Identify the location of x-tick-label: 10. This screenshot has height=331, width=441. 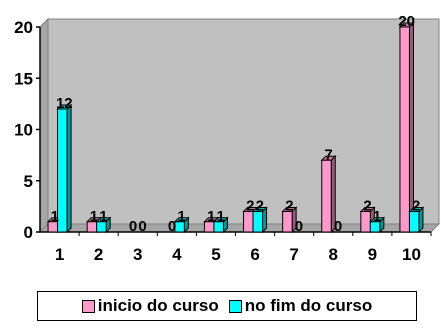
(411, 254).